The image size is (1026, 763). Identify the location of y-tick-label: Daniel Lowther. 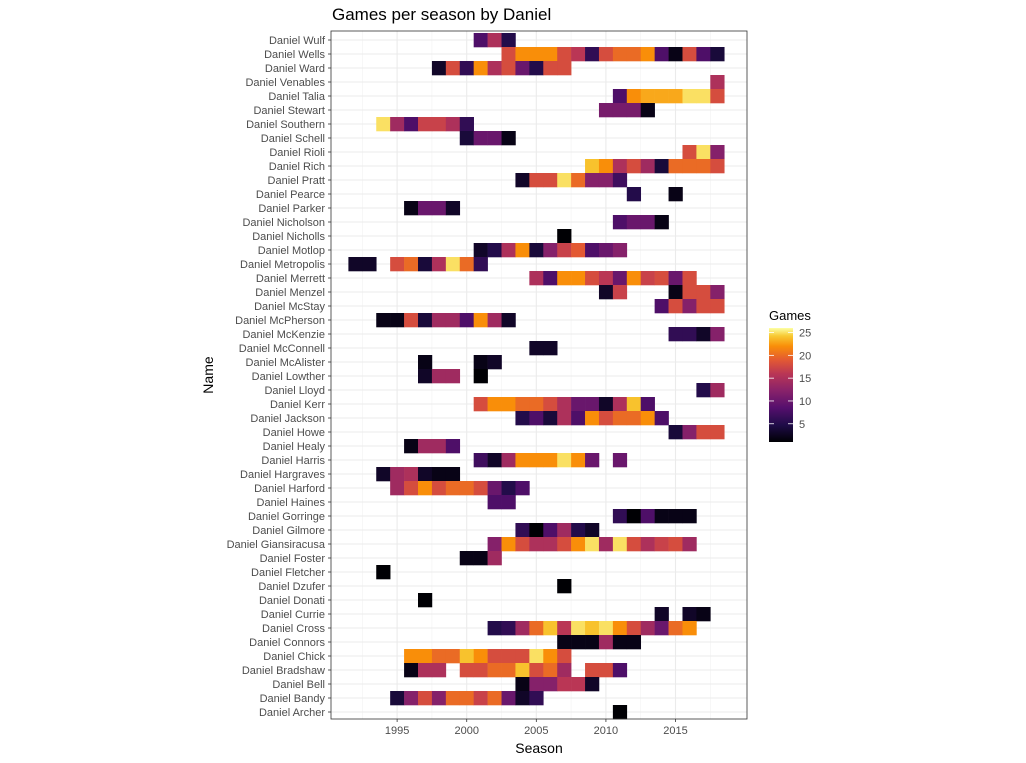
(289, 377).